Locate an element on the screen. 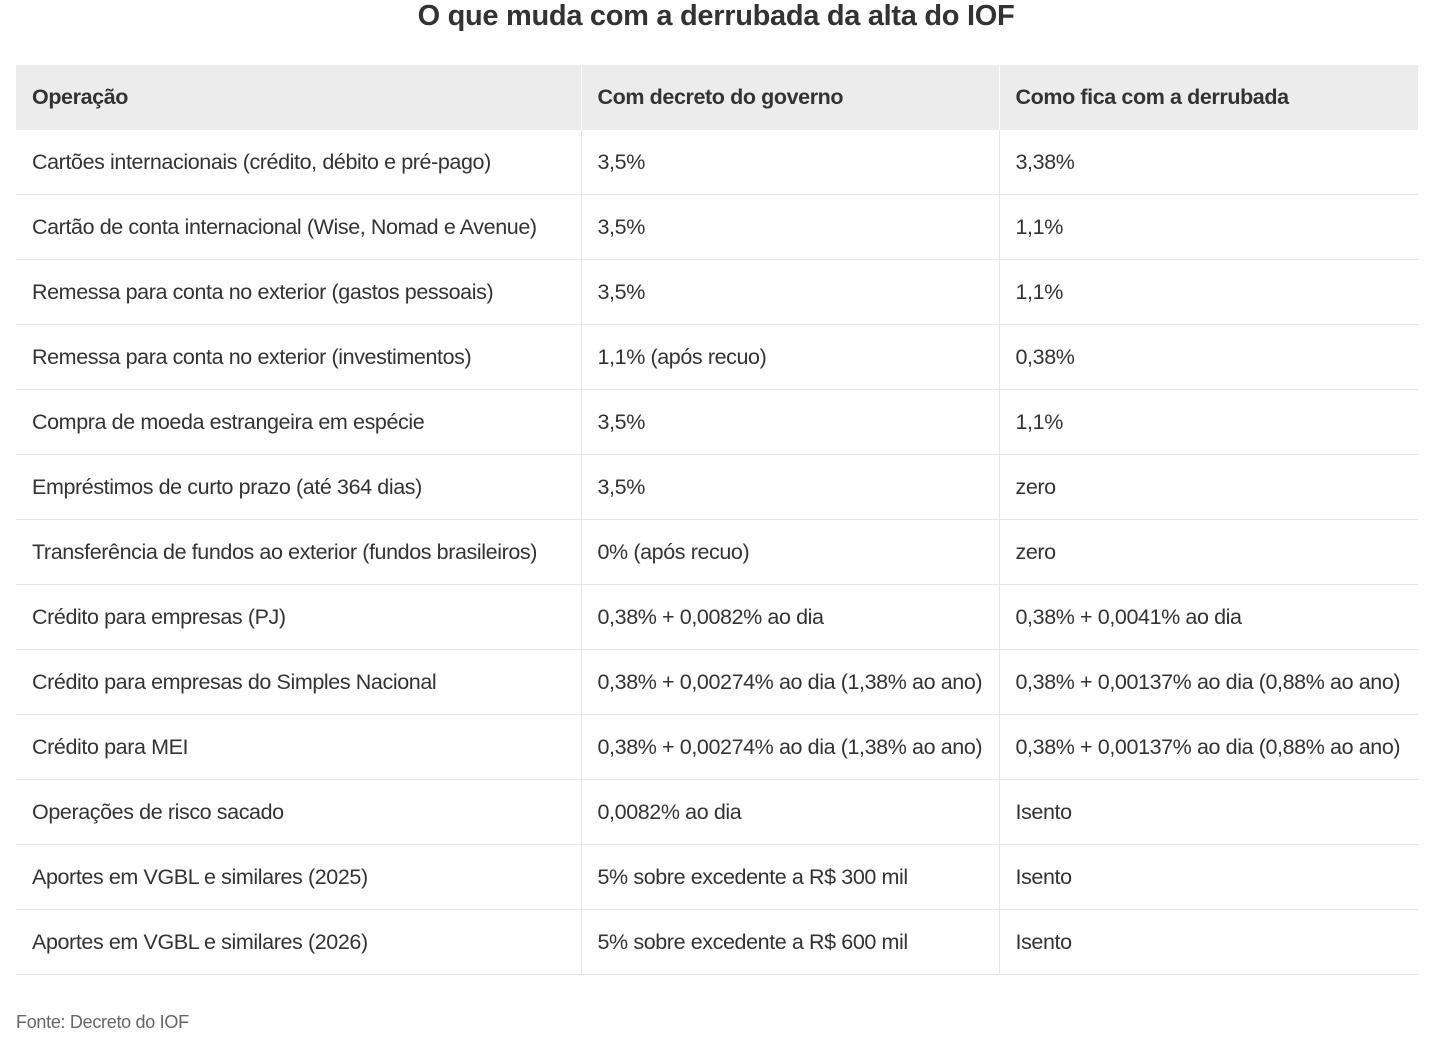 This screenshot has height=1058, width=1432. column-header-com-decreto: Com decreto do governo is located at coordinates (789, 97).